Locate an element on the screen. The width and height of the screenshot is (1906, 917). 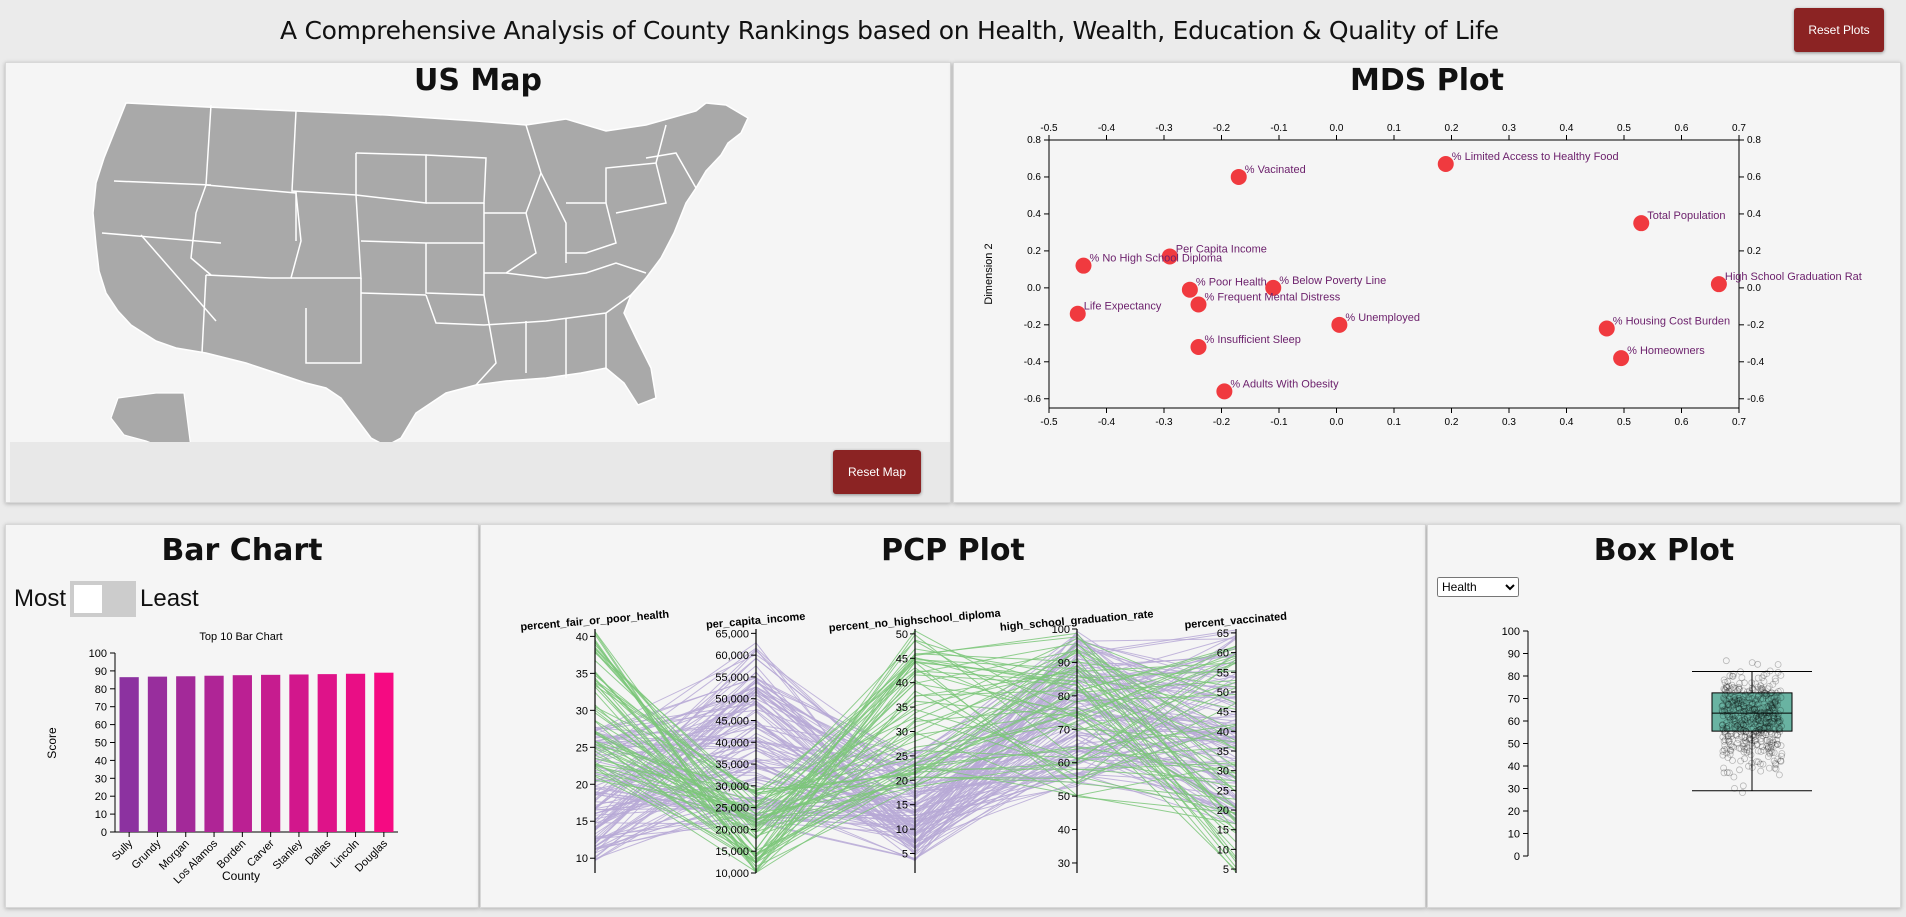
toggle-least-label: Least is located at coordinates (169, 598).